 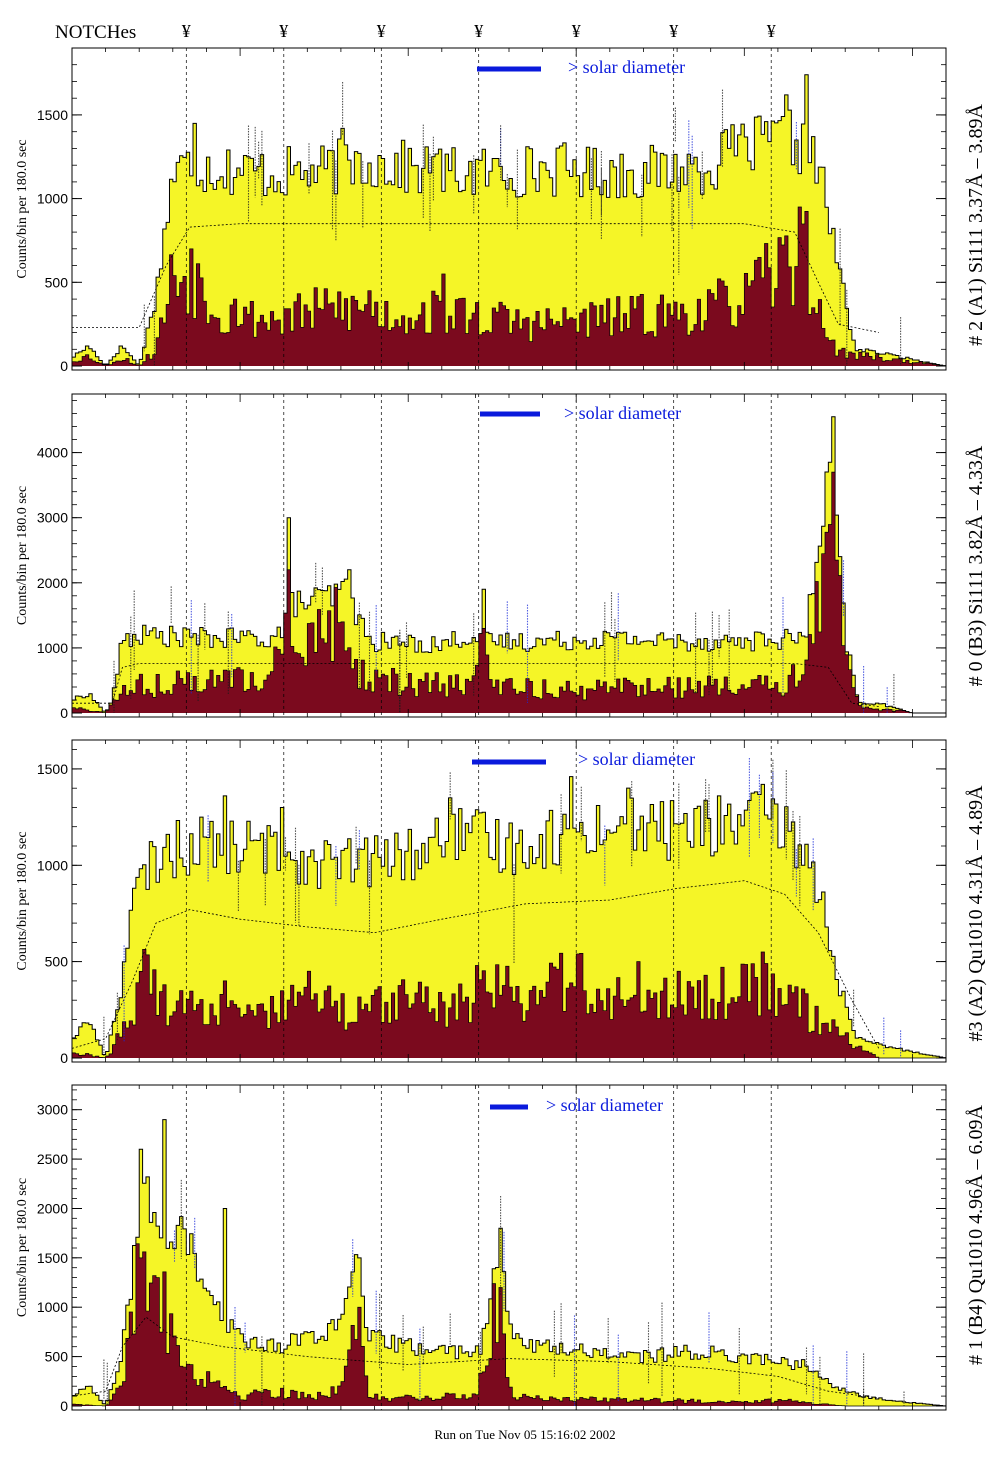 I want to click on notch-markers: ¥ ¥ ¥ ¥ ¥ ¥ ¥, so click(x=479, y=31).